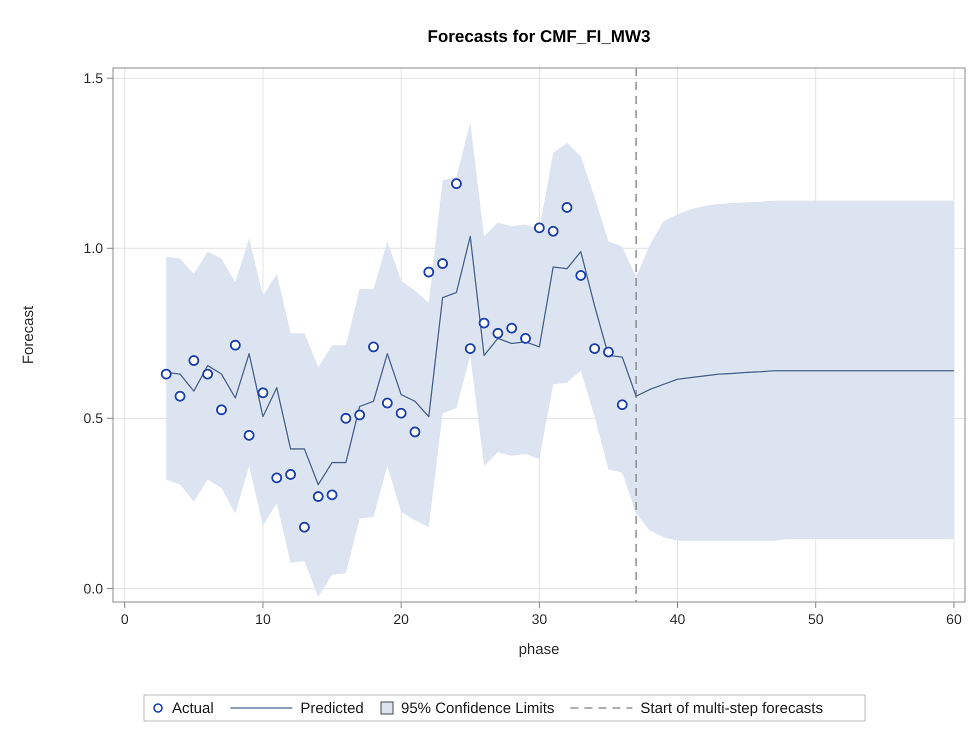  I want to click on x-tick-label: 50, so click(816, 619).